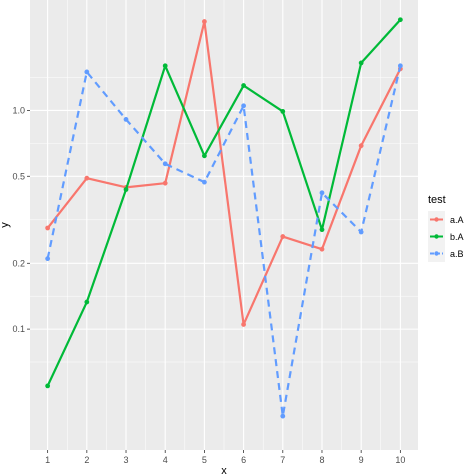  I want to click on x-tick-label: 4, so click(165, 460).